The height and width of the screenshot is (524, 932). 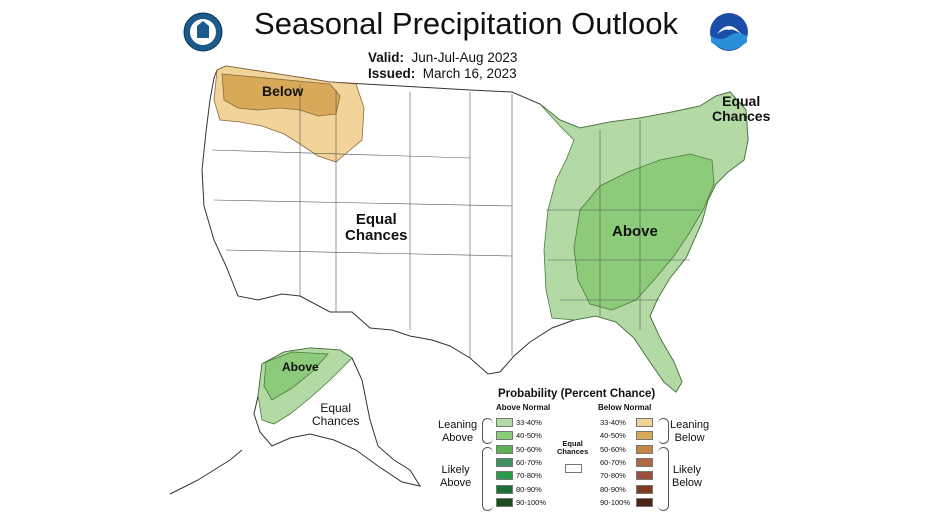 What do you see at coordinates (635, 231) in the screenshot?
I see `label-east: Above` at bounding box center [635, 231].